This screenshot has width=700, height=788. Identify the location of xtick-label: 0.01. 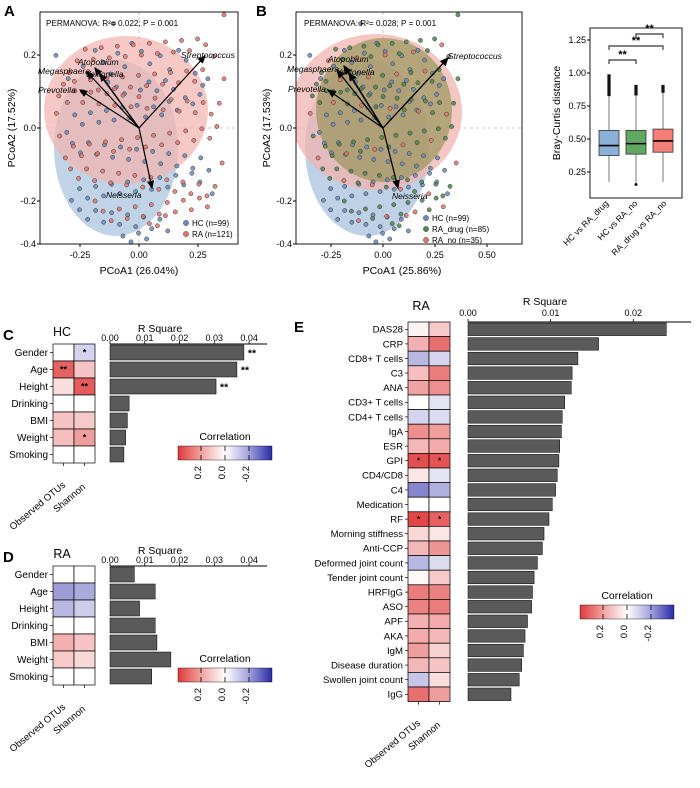
(551, 313).